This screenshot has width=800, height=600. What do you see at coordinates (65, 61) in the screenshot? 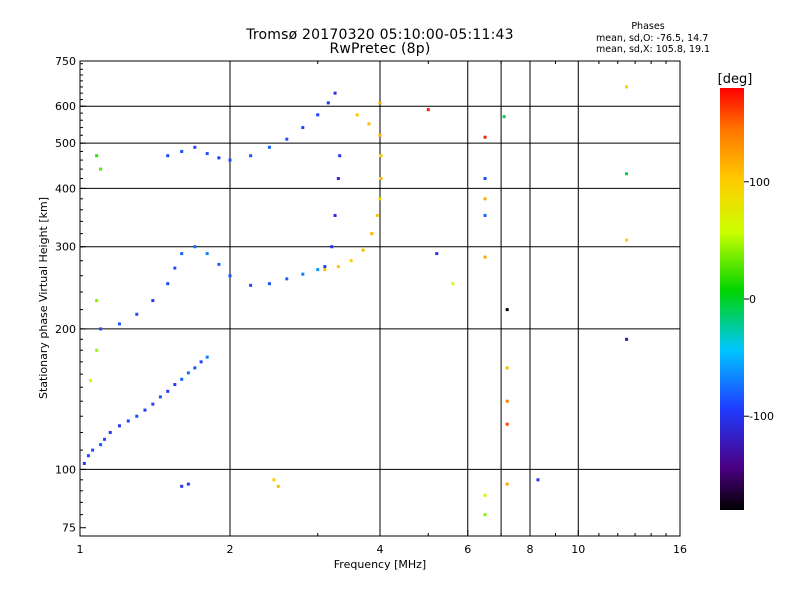
I see `y-tick-label: 750` at bounding box center [65, 61].